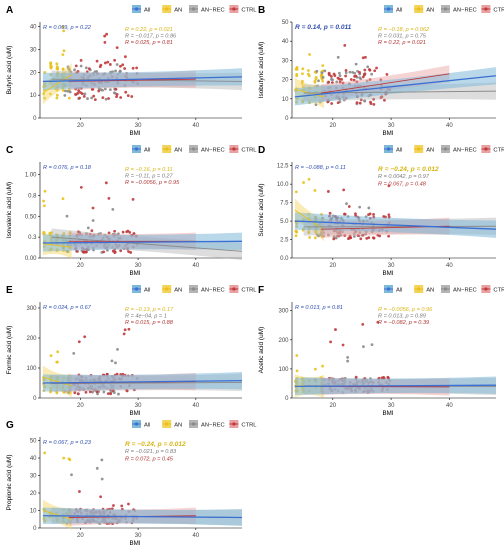  I want to click on y-tick-label: 0, so click(287, 399).